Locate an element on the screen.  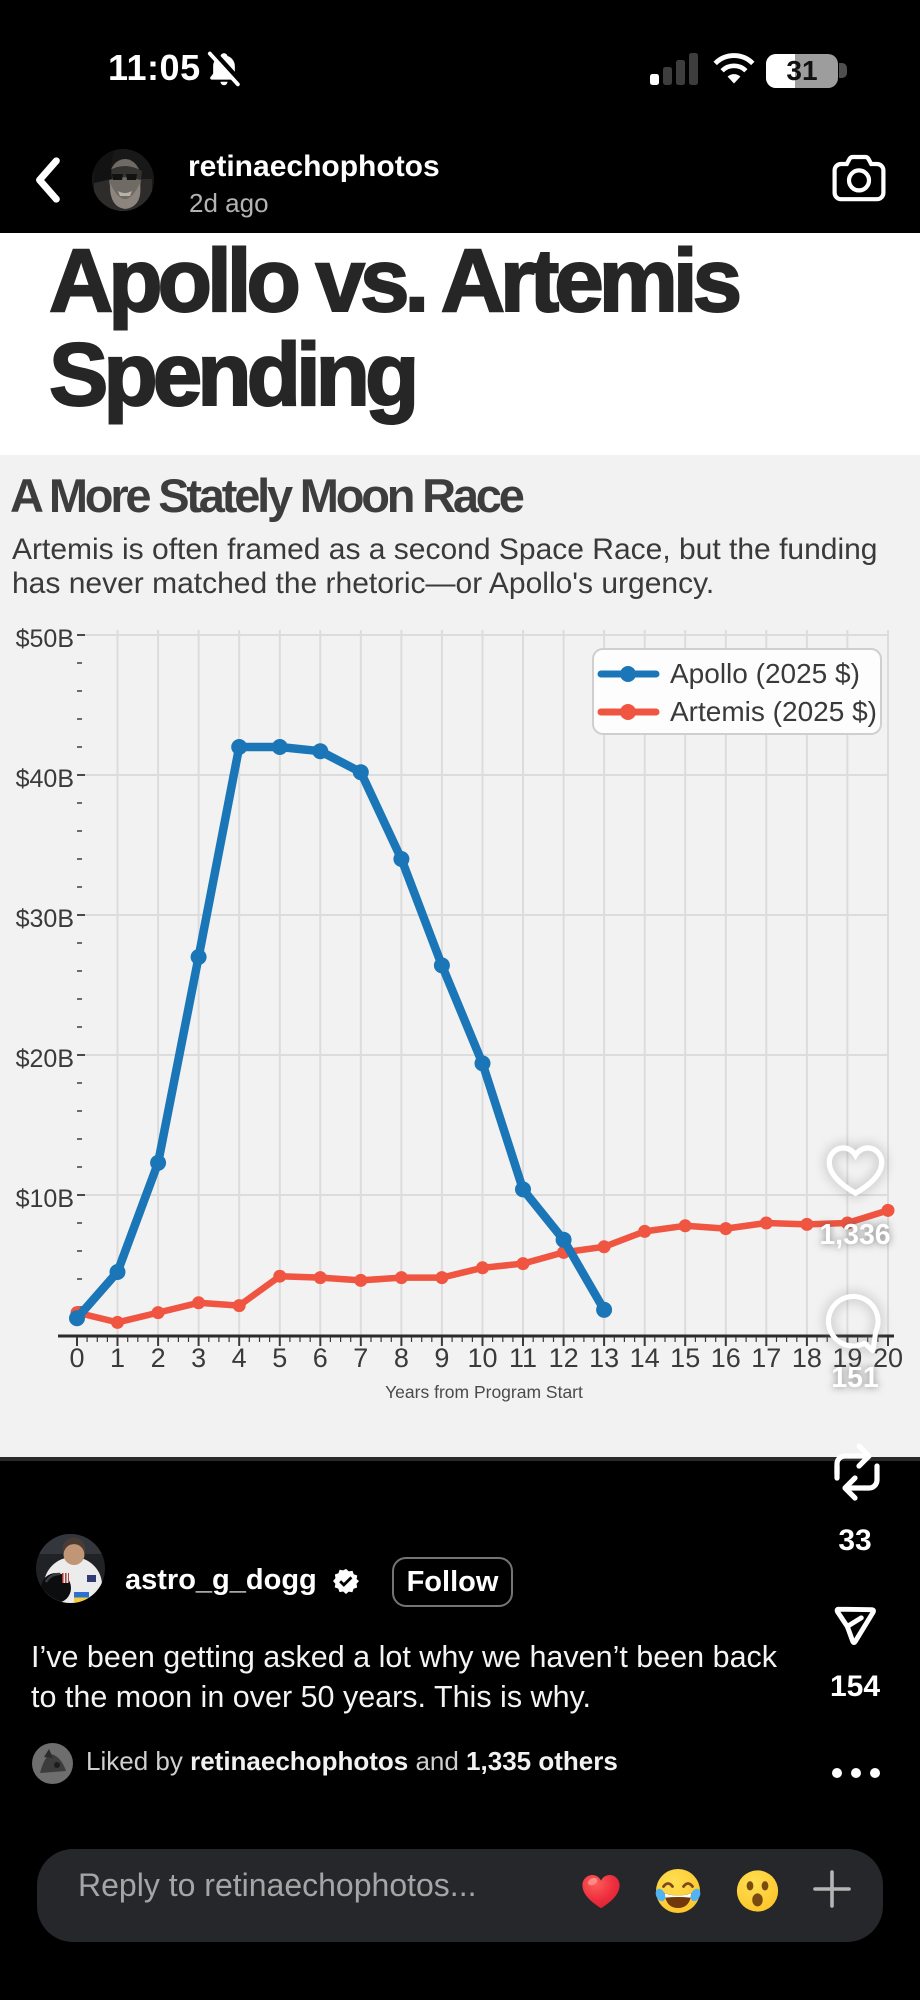
svg-text: Artemis (2025 $) is located at coordinates (773, 711).